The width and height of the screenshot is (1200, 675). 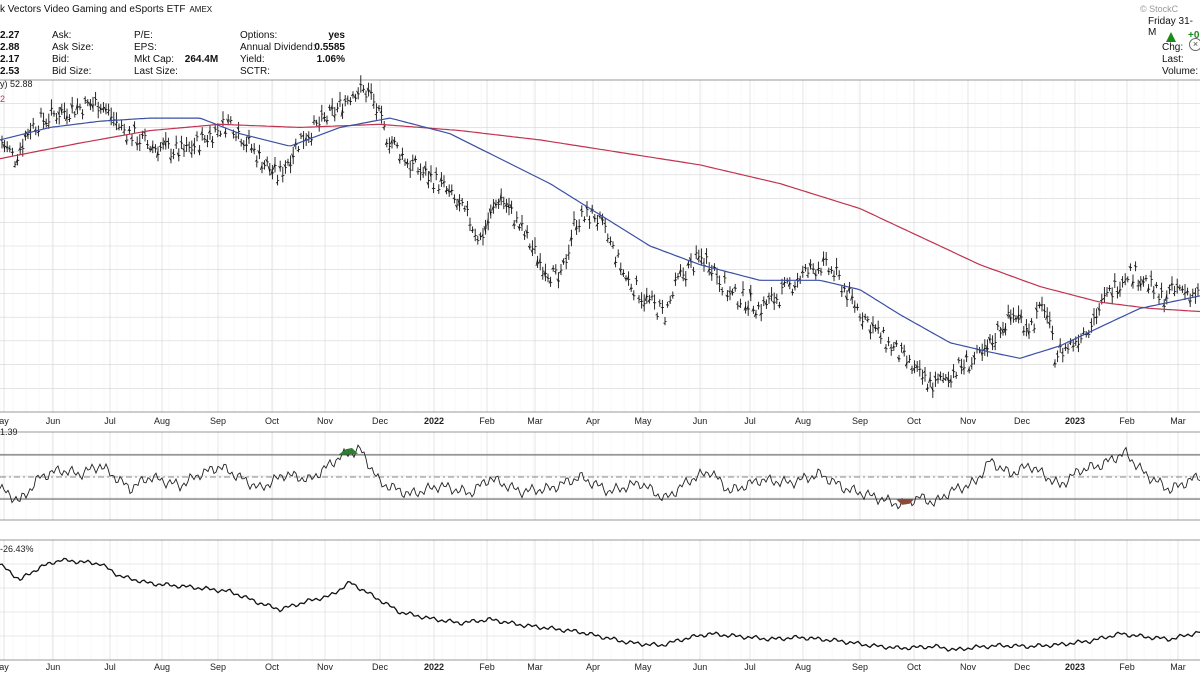 What do you see at coordinates (380, 667) in the screenshot?
I see `x-axis-tick-label: Dec` at bounding box center [380, 667].